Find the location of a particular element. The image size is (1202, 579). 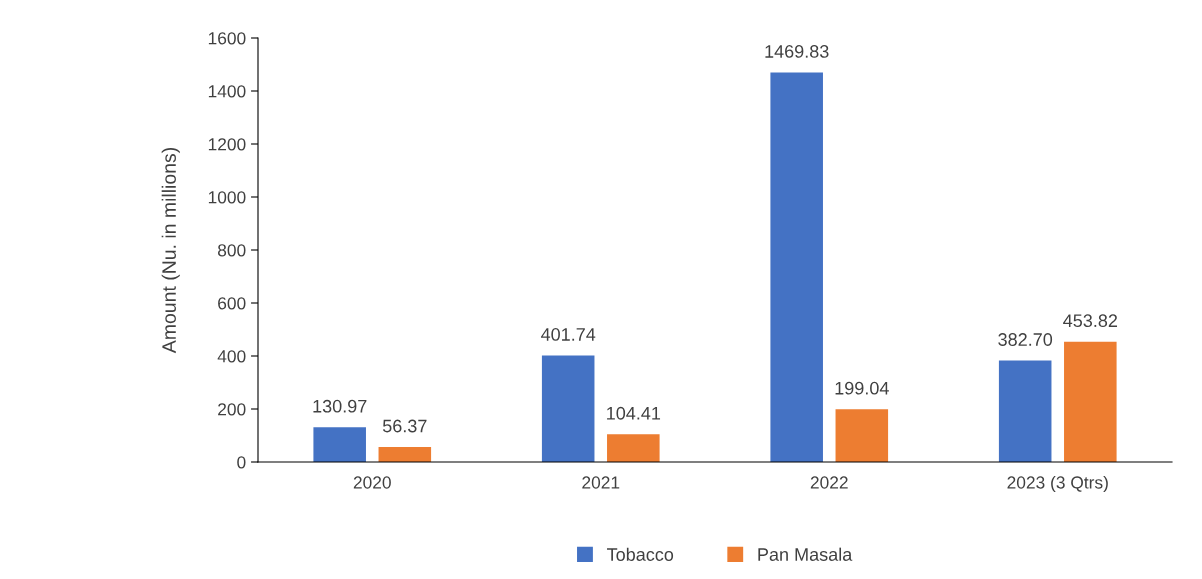

data-label: 56.37 is located at coordinates (404, 426).